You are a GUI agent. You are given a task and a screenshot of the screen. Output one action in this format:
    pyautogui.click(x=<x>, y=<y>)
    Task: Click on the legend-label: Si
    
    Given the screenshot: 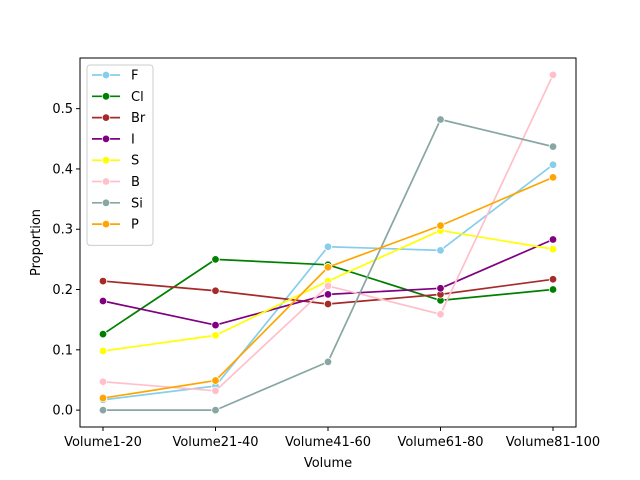 What is the action you would take?
    pyautogui.click(x=137, y=203)
    